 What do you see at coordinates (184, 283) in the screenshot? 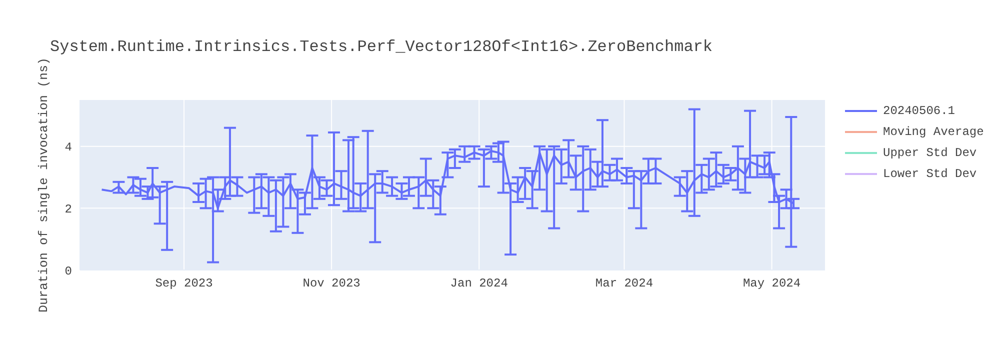
I see `x-tick-label: Sep 2023` at bounding box center [184, 283].